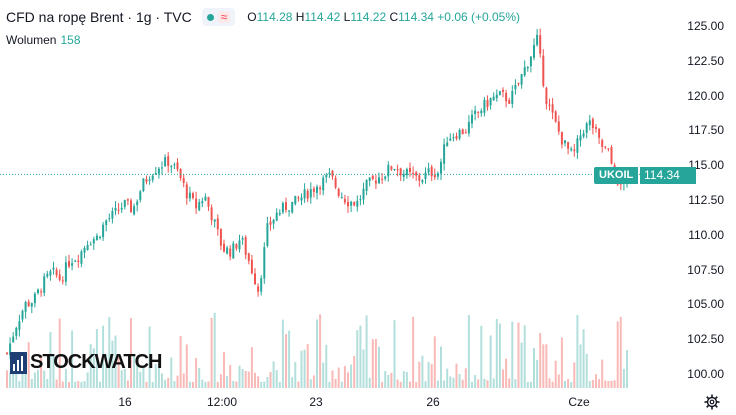 The image size is (736, 415). I want to click on symbol-title: CFD na ropę Brent · 1g · TVC, so click(99, 17).